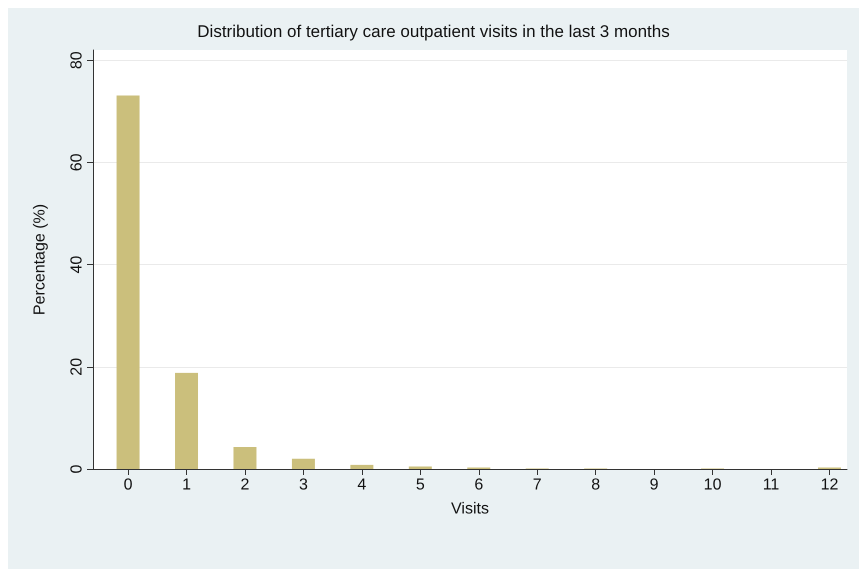 The image size is (867, 577). Describe the element at coordinates (128, 485) in the screenshot. I see `x-tick-label: 0` at that location.